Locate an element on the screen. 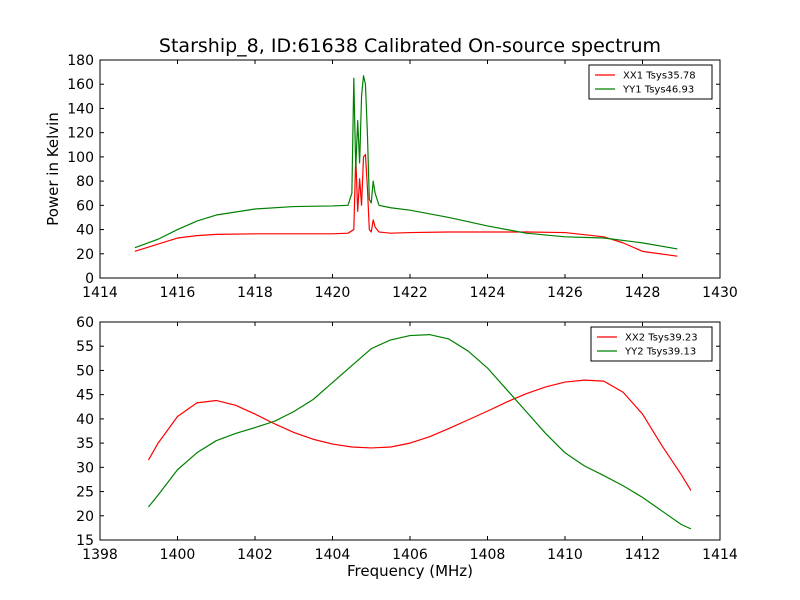 The image size is (800, 600). y-tick-label: 35 is located at coordinates (85, 444).